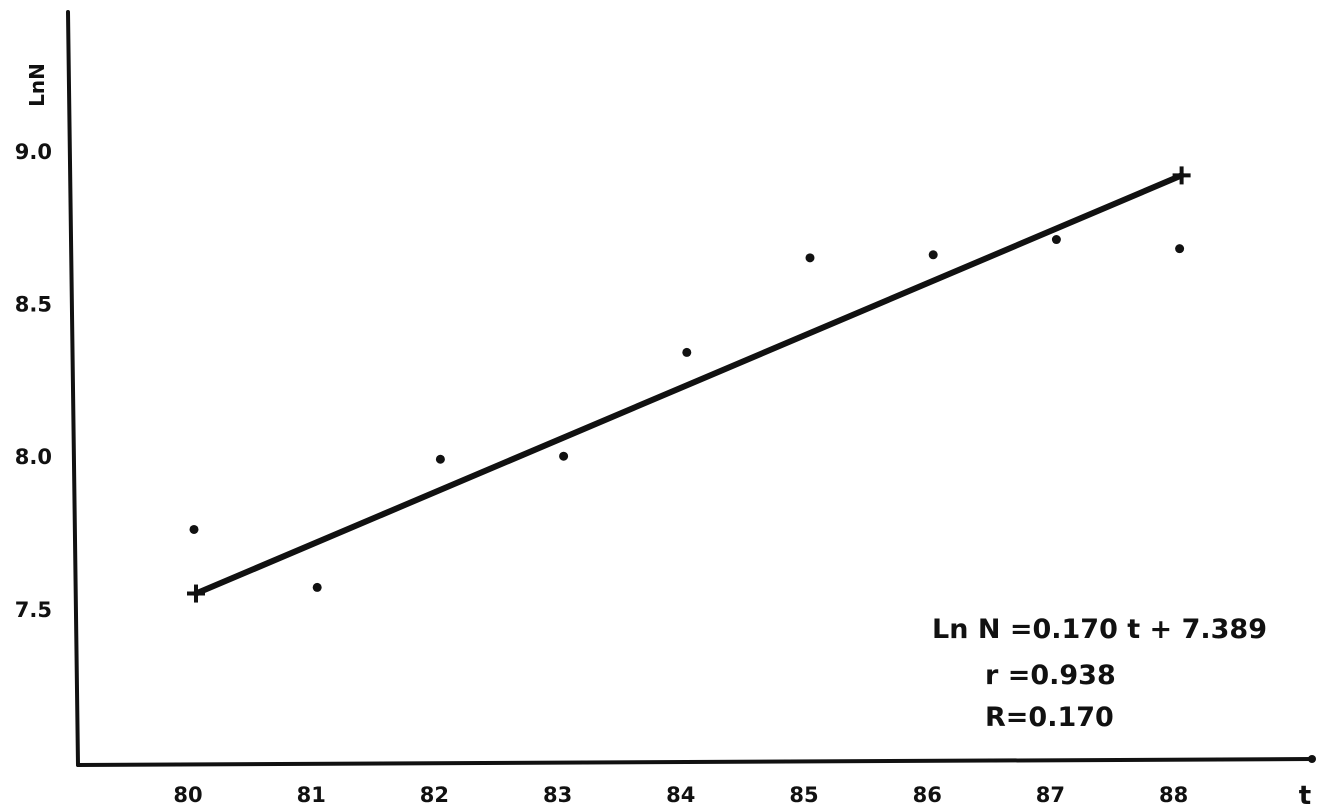 The width and height of the screenshot is (1323, 810). What do you see at coordinates (557, 795) in the screenshot?
I see `x-tick-label: 83` at bounding box center [557, 795].